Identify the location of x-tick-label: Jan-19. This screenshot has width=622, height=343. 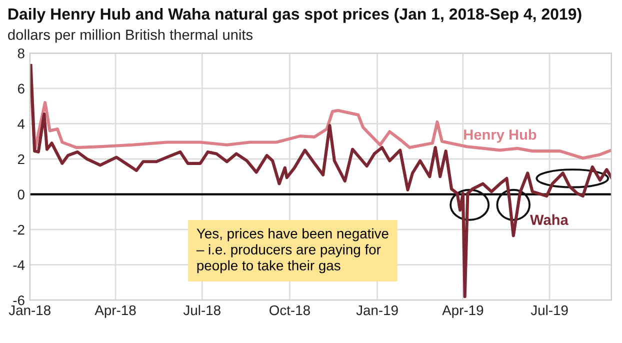
(377, 310).